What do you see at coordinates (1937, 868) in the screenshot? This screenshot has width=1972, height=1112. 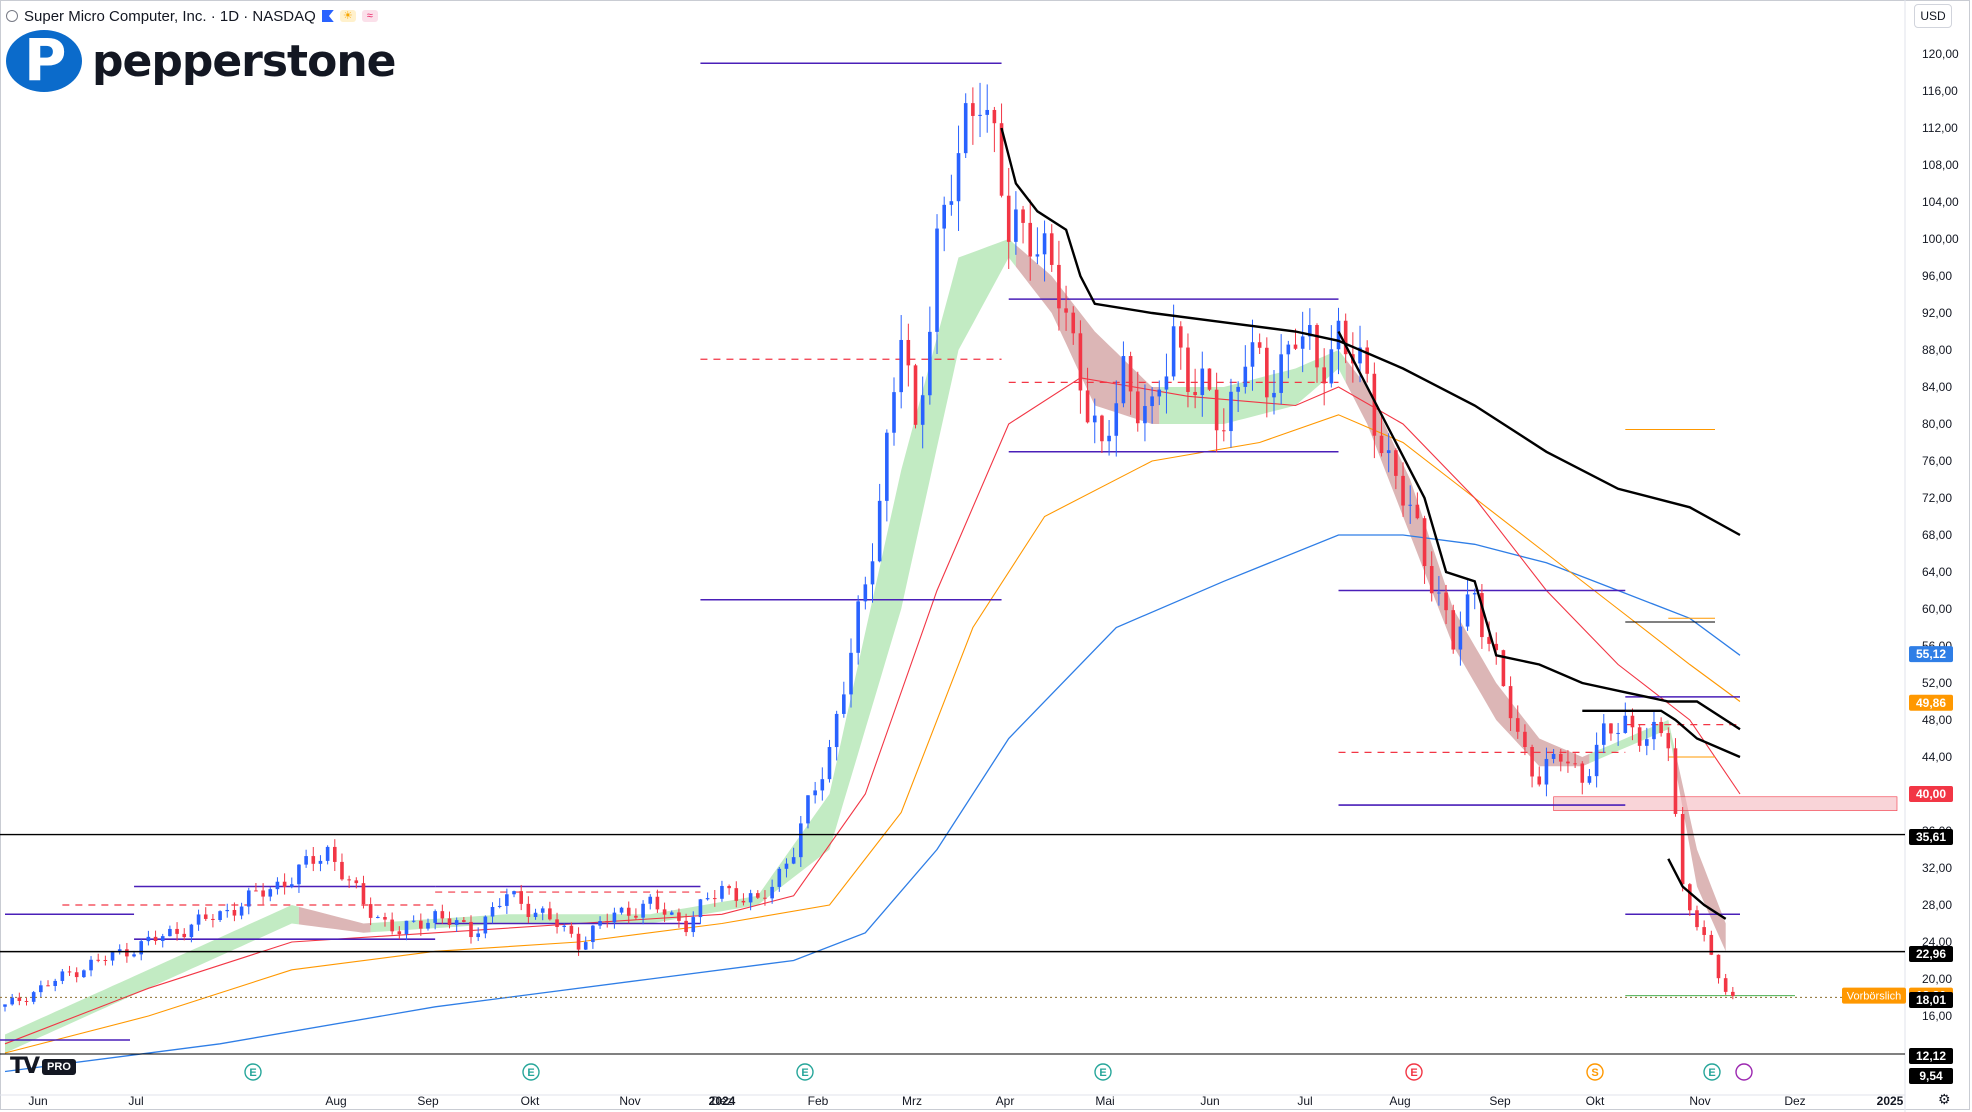 I see `y-tick-label: 32,00` at bounding box center [1937, 868].